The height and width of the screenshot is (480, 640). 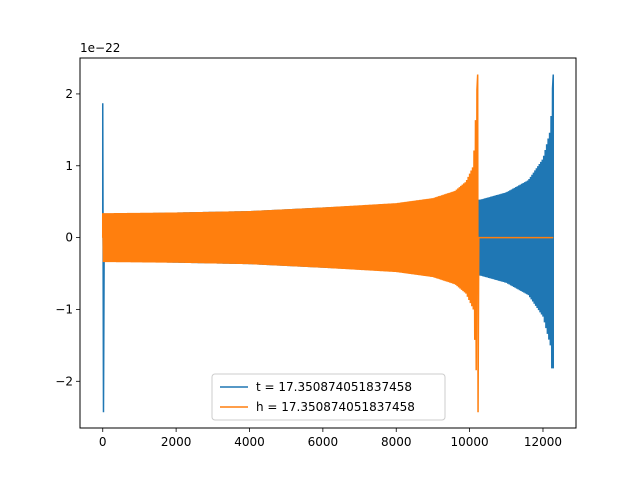 What do you see at coordinates (64, 381) in the screenshot?
I see `y-tick-label: −2` at bounding box center [64, 381].